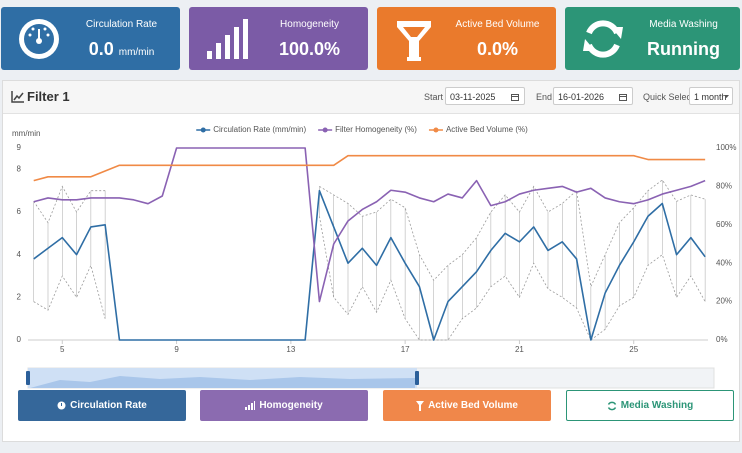  I want to click on y2-tick-label: 60%, so click(724, 224).